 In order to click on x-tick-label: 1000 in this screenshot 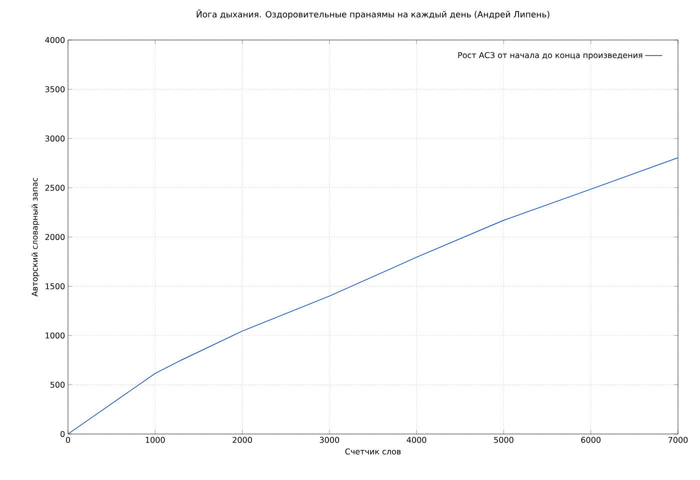, I will do `click(155, 439)`.